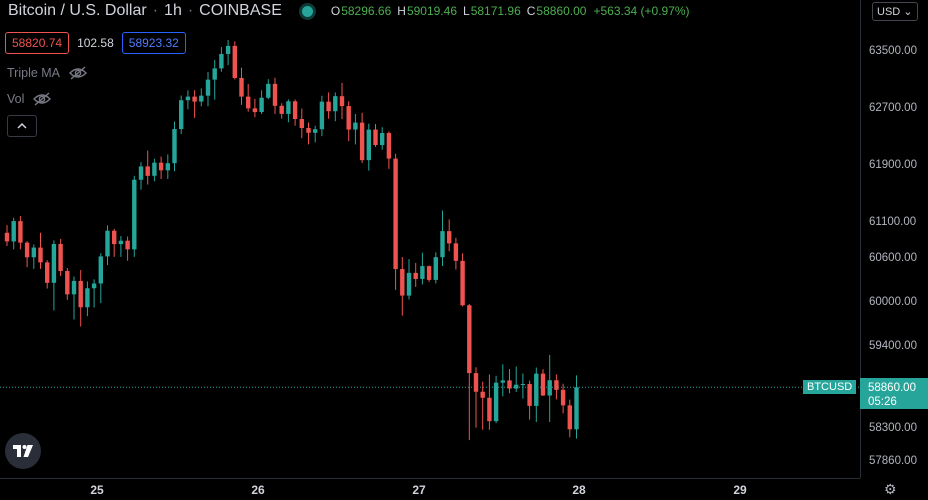  I want to click on settings-gear-icon: ⚙, so click(890, 489).